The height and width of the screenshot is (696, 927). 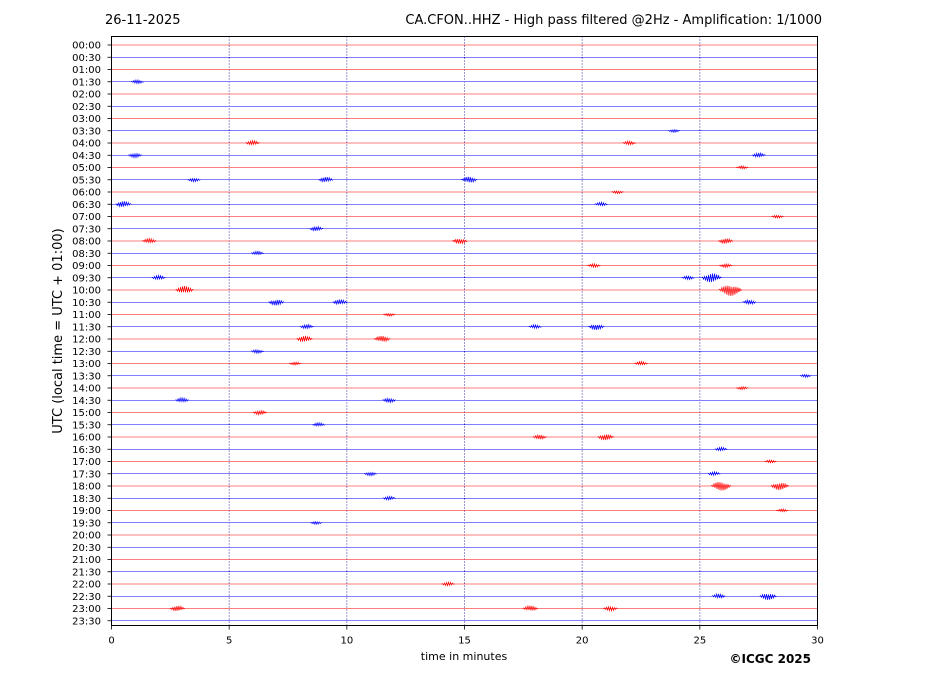 What do you see at coordinates (86, 95) in the screenshot?
I see `y-tick-label: 02:00` at bounding box center [86, 95].